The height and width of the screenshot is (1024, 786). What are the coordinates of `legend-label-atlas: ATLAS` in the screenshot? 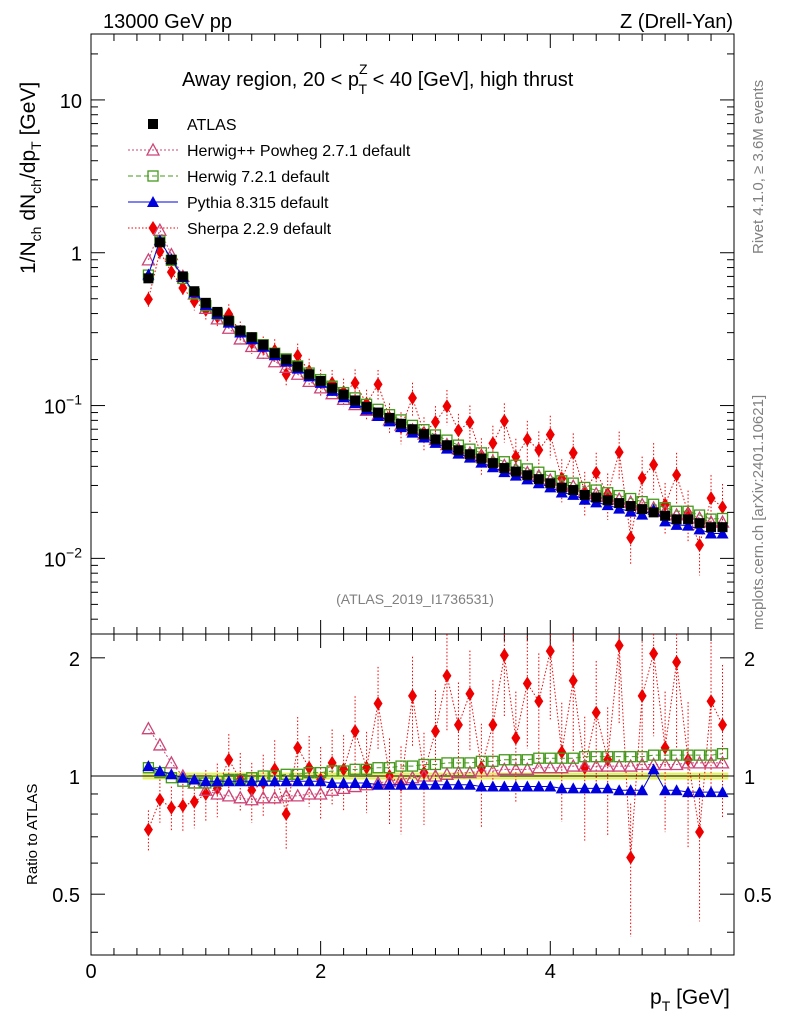 It's located at (212, 125).